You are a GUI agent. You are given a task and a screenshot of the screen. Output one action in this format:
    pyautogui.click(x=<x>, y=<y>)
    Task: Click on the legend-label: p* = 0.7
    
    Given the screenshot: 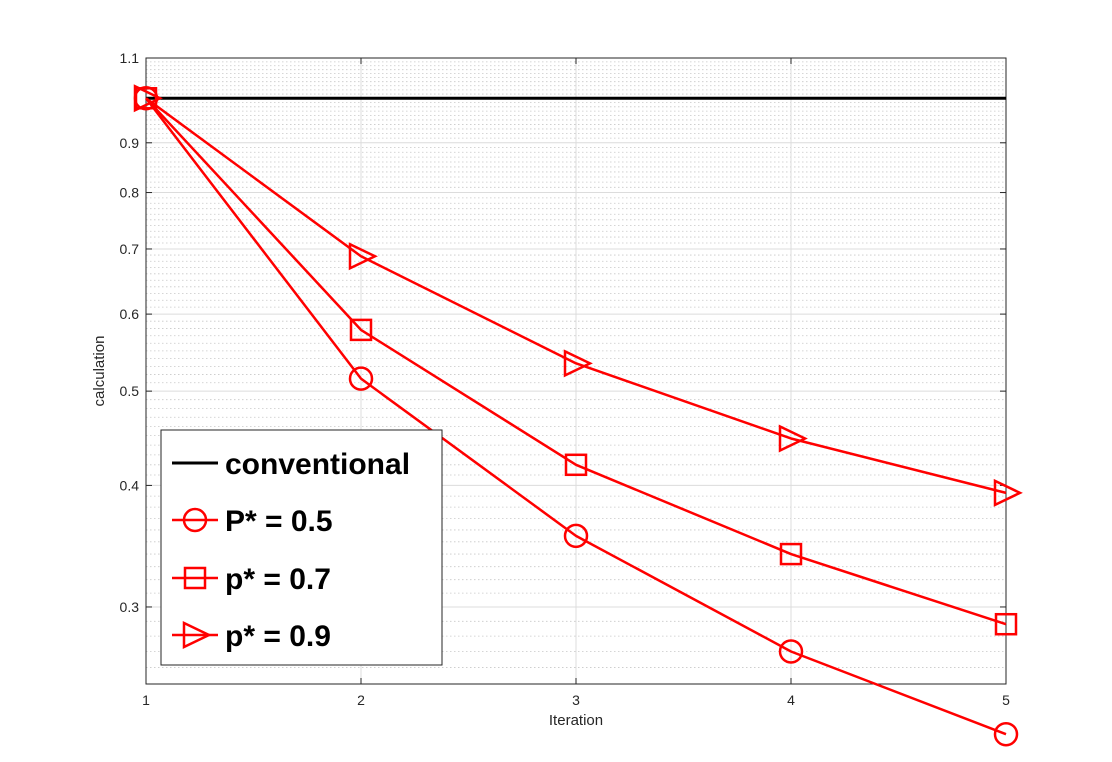 What is the action you would take?
    pyautogui.click(x=278, y=579)
    